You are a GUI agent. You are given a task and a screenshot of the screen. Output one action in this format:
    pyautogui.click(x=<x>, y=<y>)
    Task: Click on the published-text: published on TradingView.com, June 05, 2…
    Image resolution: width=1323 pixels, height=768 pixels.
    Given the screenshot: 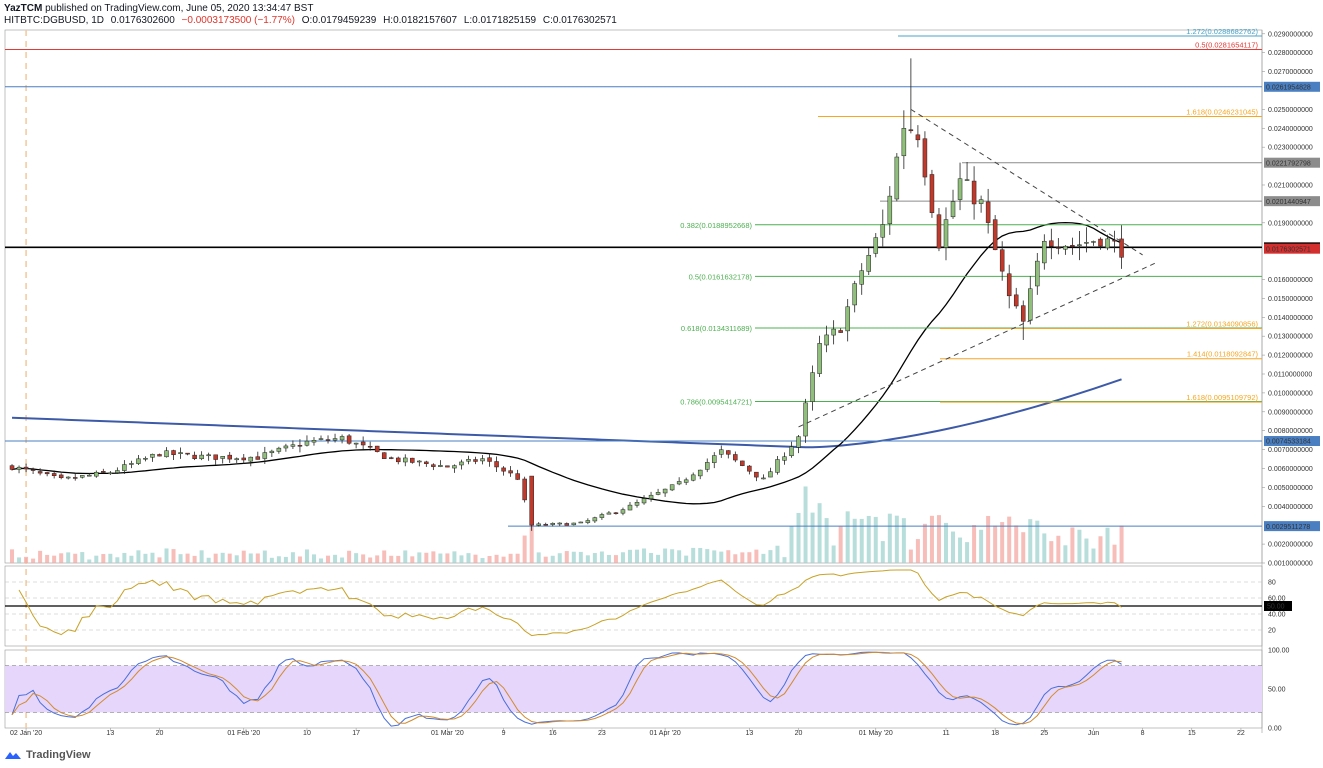 What is the action you would take?
    pyautogui.click(x=179, y=8)
    